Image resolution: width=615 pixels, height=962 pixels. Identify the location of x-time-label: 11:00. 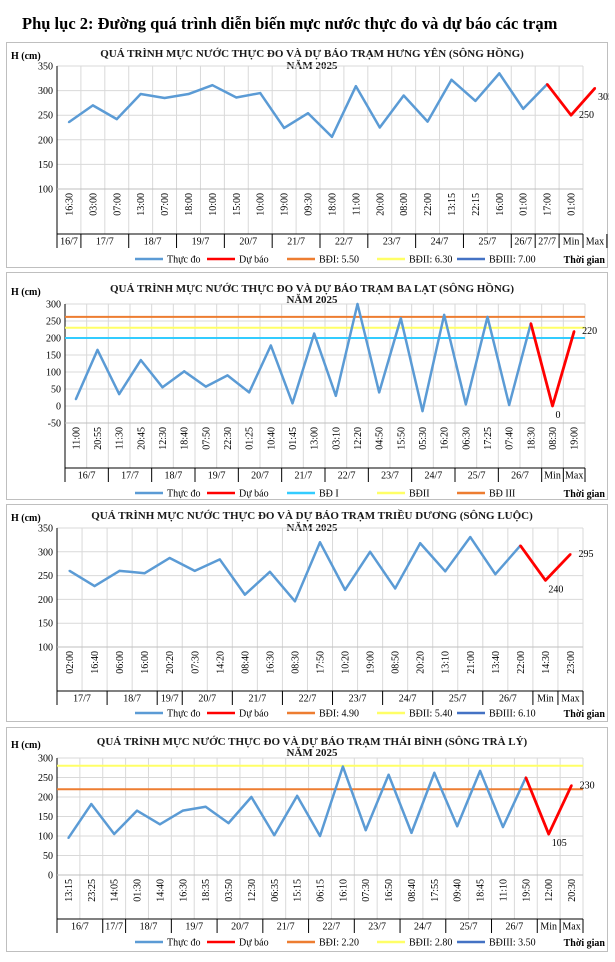
(356, 204).